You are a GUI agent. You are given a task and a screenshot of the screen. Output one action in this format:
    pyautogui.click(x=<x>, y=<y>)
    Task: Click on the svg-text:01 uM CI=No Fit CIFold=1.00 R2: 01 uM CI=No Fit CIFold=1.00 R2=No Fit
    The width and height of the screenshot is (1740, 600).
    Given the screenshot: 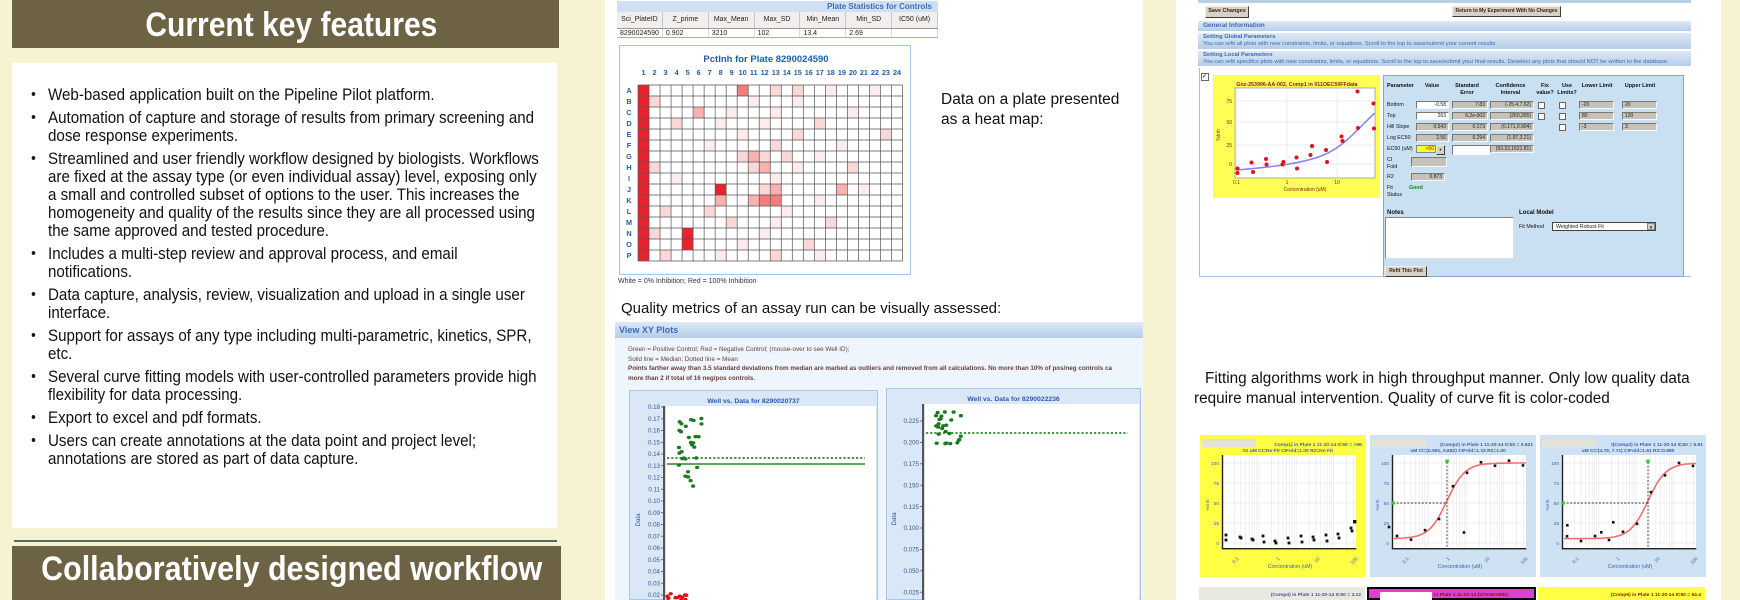 What is the action you would take?
    pyautogui.click(x=1288, y=451)
    